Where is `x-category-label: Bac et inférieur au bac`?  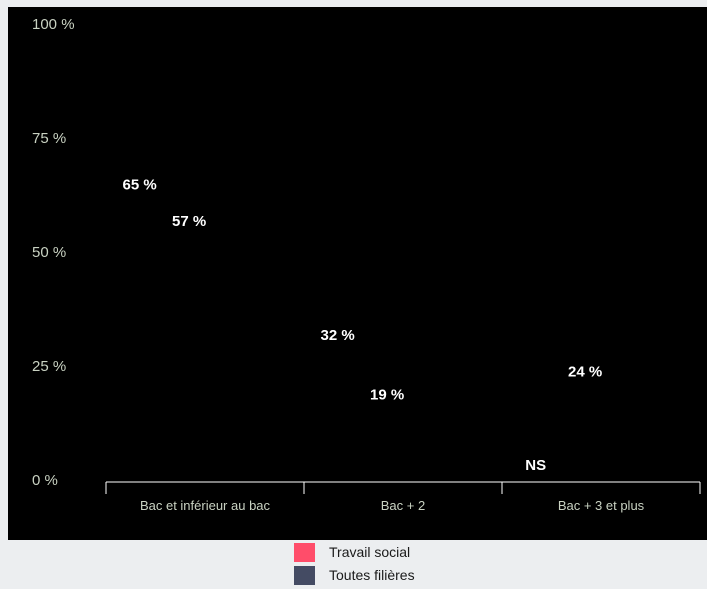 x-category-label: Bac et inférieur au bac is located at coordinates (205, 505).